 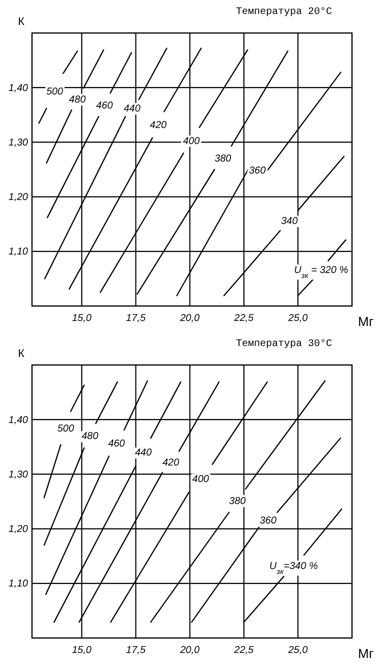 What do you see at coordinates (284, 344) in the screenshot?
I see `chart-title: Температура 30°С` at bounding box center [284, 344].